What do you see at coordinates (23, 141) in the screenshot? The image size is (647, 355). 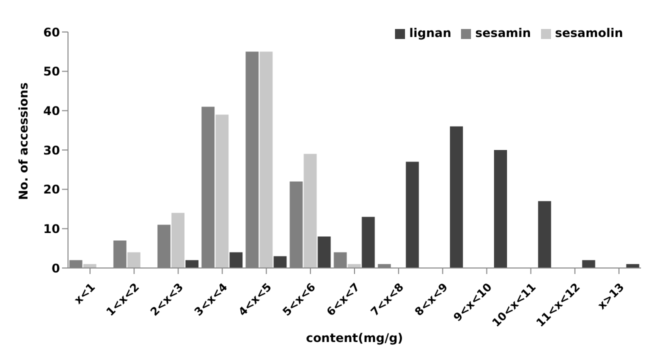 I see `y-axis-title: No. of accessions` at bounding box center [23, 141].